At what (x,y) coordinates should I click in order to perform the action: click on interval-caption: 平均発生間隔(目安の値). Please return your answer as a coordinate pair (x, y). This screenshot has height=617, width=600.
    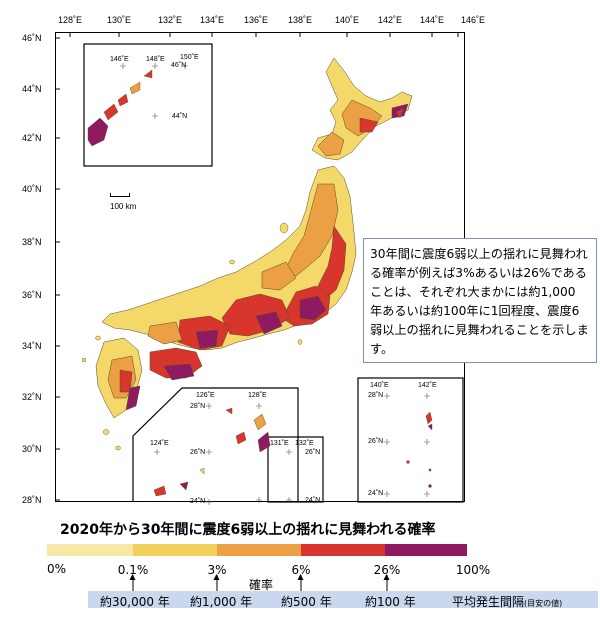
    Looking at the image, I should click on (507, 601).